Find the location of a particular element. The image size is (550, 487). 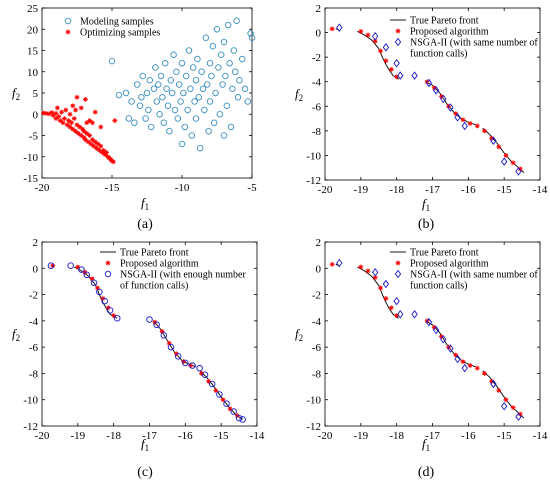

y-tick-label: -8 is located at coordinates (317, 374).